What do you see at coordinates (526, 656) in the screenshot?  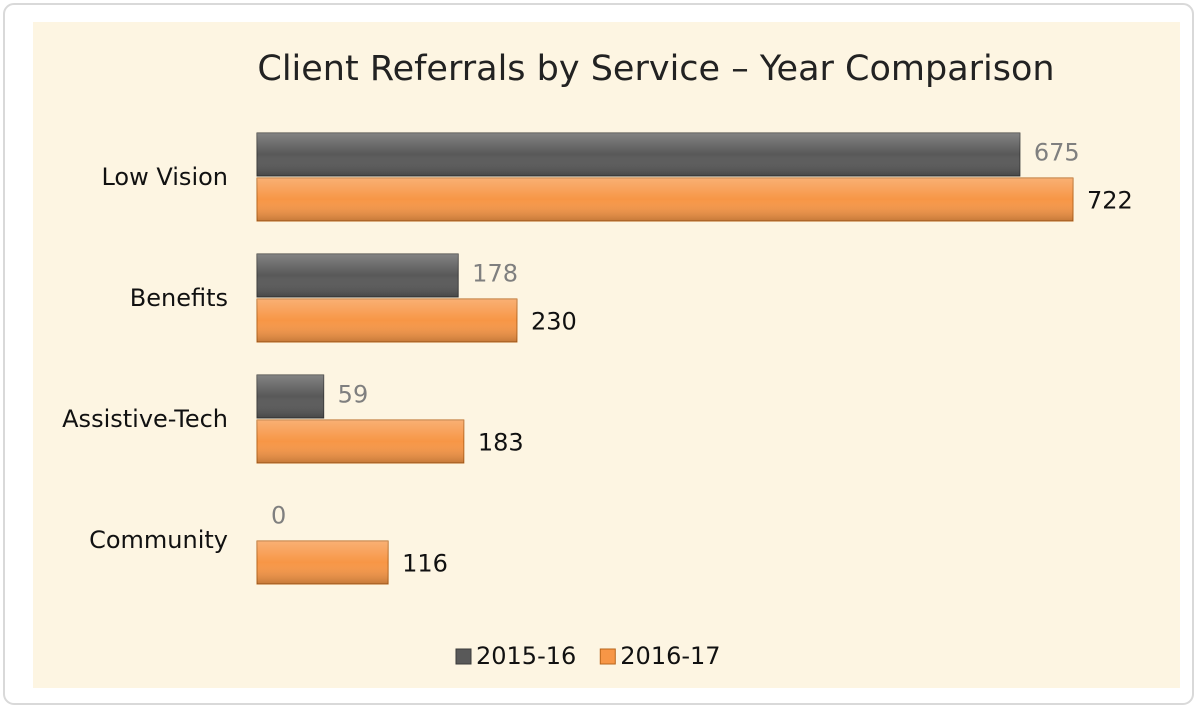 I see `legend-label: 2015-16` at bounding box center [526, 656].